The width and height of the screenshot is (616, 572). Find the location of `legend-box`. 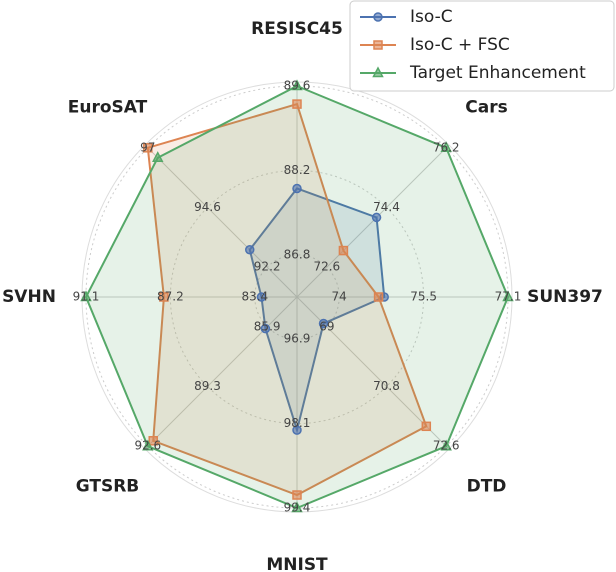

legend-box is located at coordinates (482, 46).